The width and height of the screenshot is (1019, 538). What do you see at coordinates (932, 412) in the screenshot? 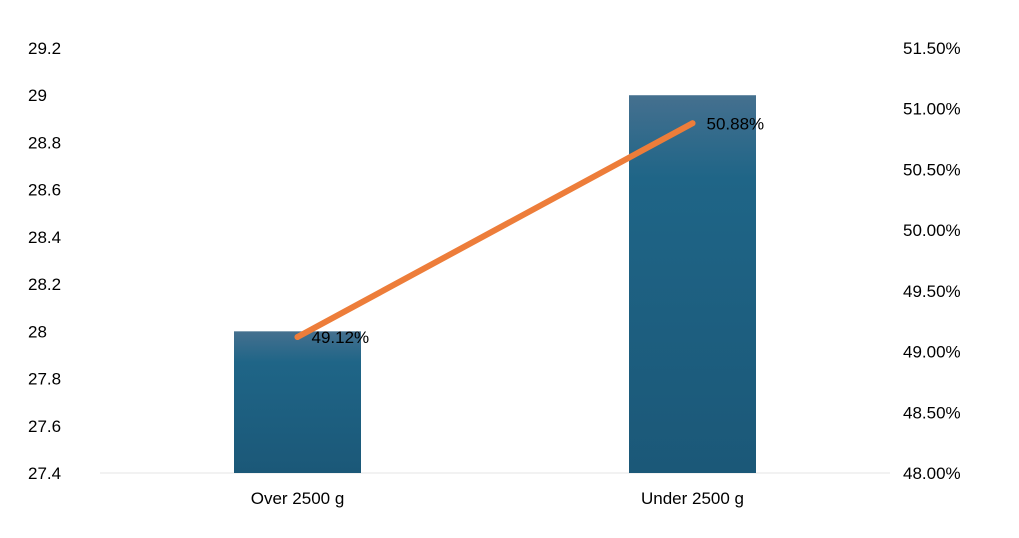
I see `right-tick-label: 48.50%` at bounding box center [932, 412].